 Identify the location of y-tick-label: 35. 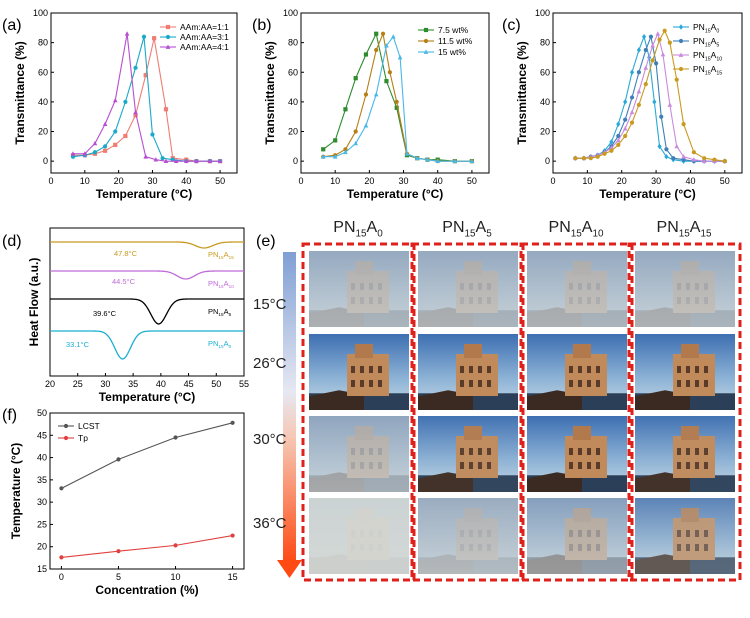
(42, 480).